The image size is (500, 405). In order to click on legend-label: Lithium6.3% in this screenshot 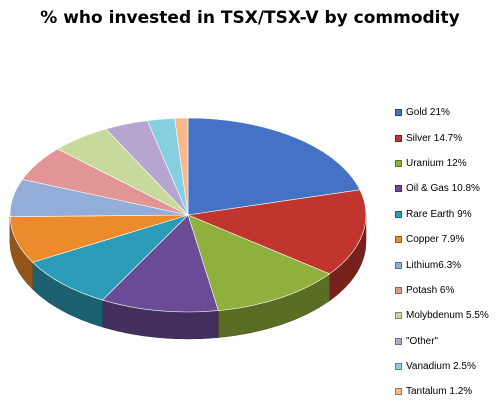, I will do `click(434, 265)`.